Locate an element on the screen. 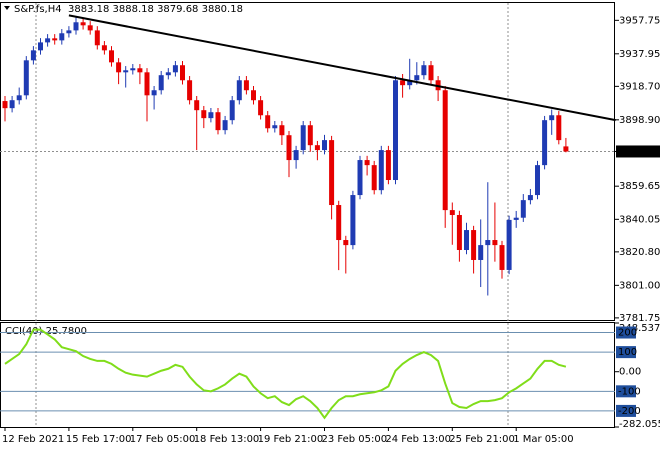  x-tick-label: 17 Feb 05:00 is located at coordinates (163, 439).